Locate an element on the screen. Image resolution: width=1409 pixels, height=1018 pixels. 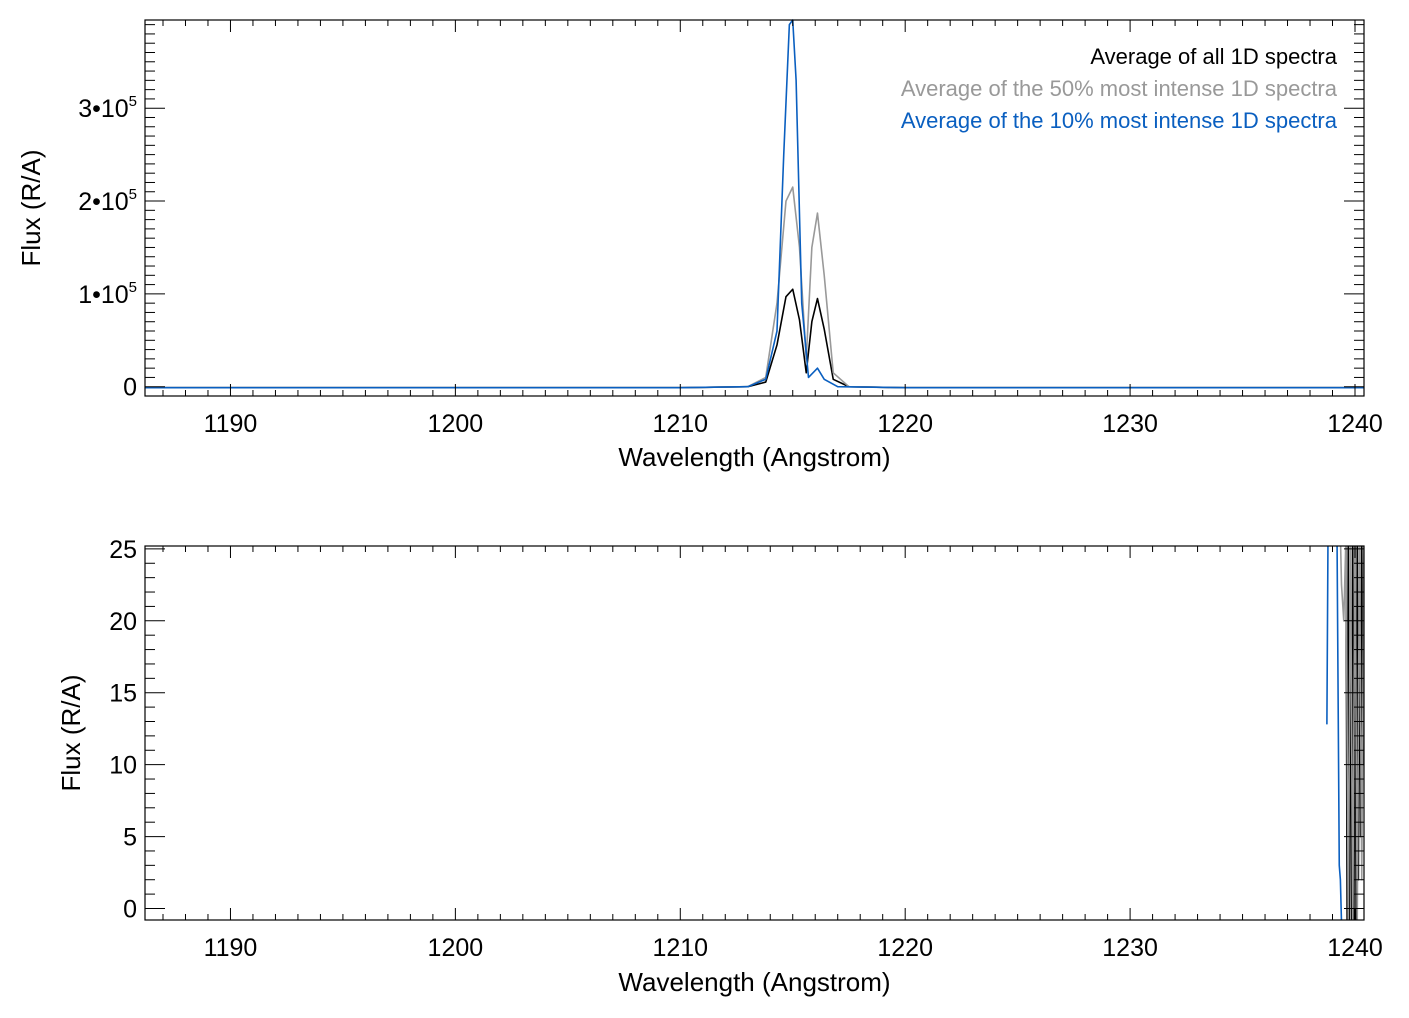
bottom-plot-x-axis-title: Wavelength (Angstrom) is located at coordinates (754, 982).